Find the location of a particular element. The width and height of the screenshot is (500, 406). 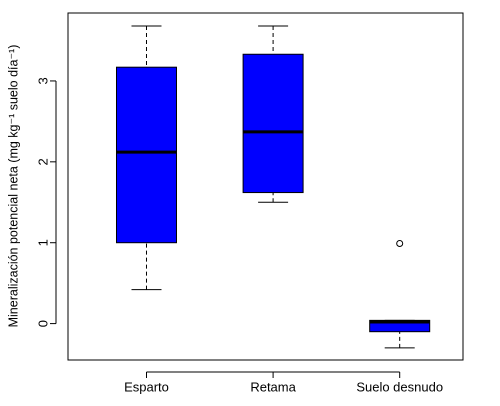

y-tick-label: 2 is located at coordinates (42, 161).